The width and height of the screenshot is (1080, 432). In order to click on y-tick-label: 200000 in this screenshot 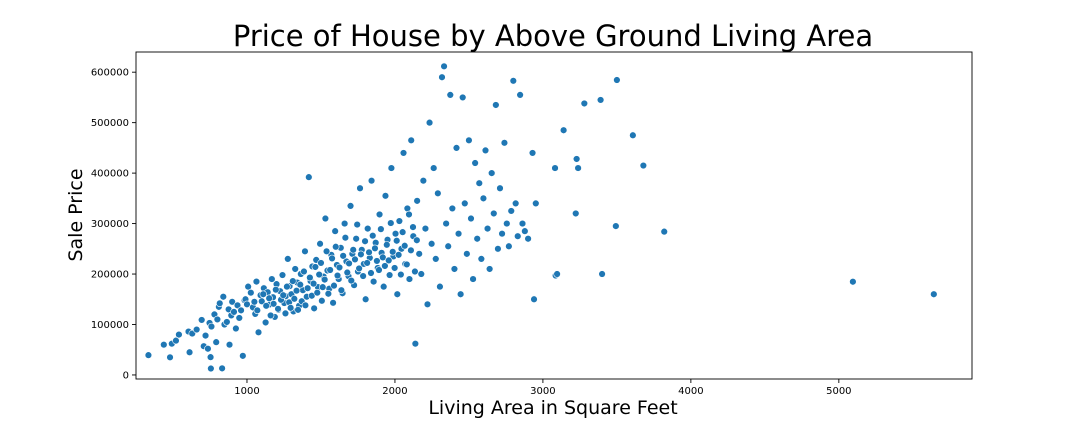, I will do `click(110, 275)`.